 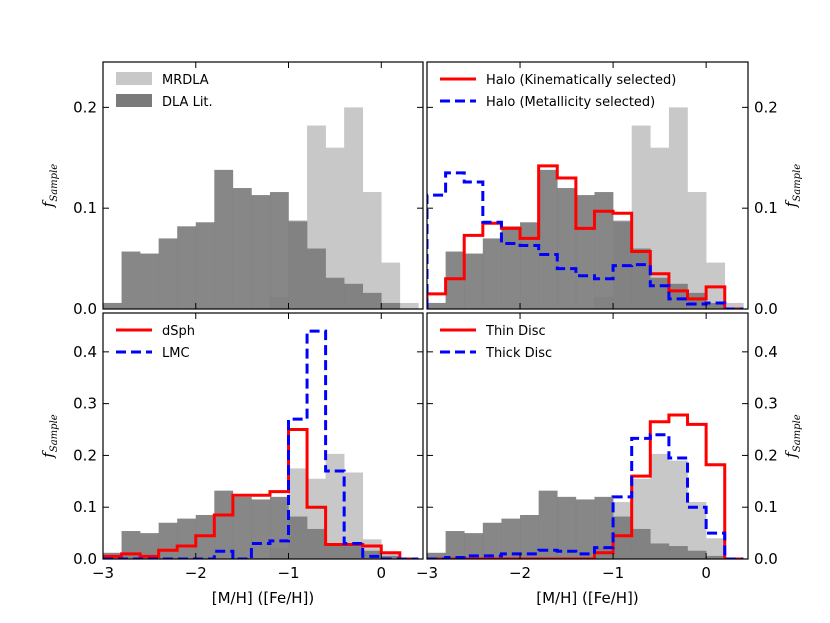 What do you see at coordinates (520, 573) in the screenshot?
I see `xtick-label: −2` at bounding box center [520, 573].